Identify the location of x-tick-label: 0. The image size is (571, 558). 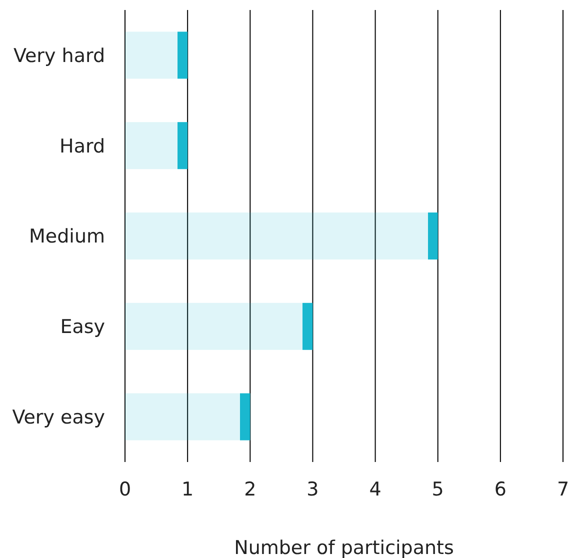
(125, 489).